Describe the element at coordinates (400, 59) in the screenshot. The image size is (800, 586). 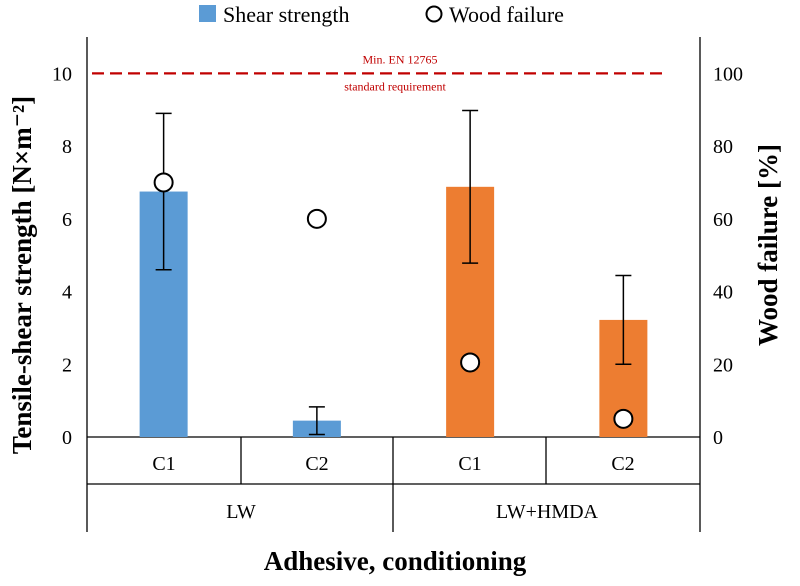
I see `reference-label-top: Min. EN 12765` at that location.